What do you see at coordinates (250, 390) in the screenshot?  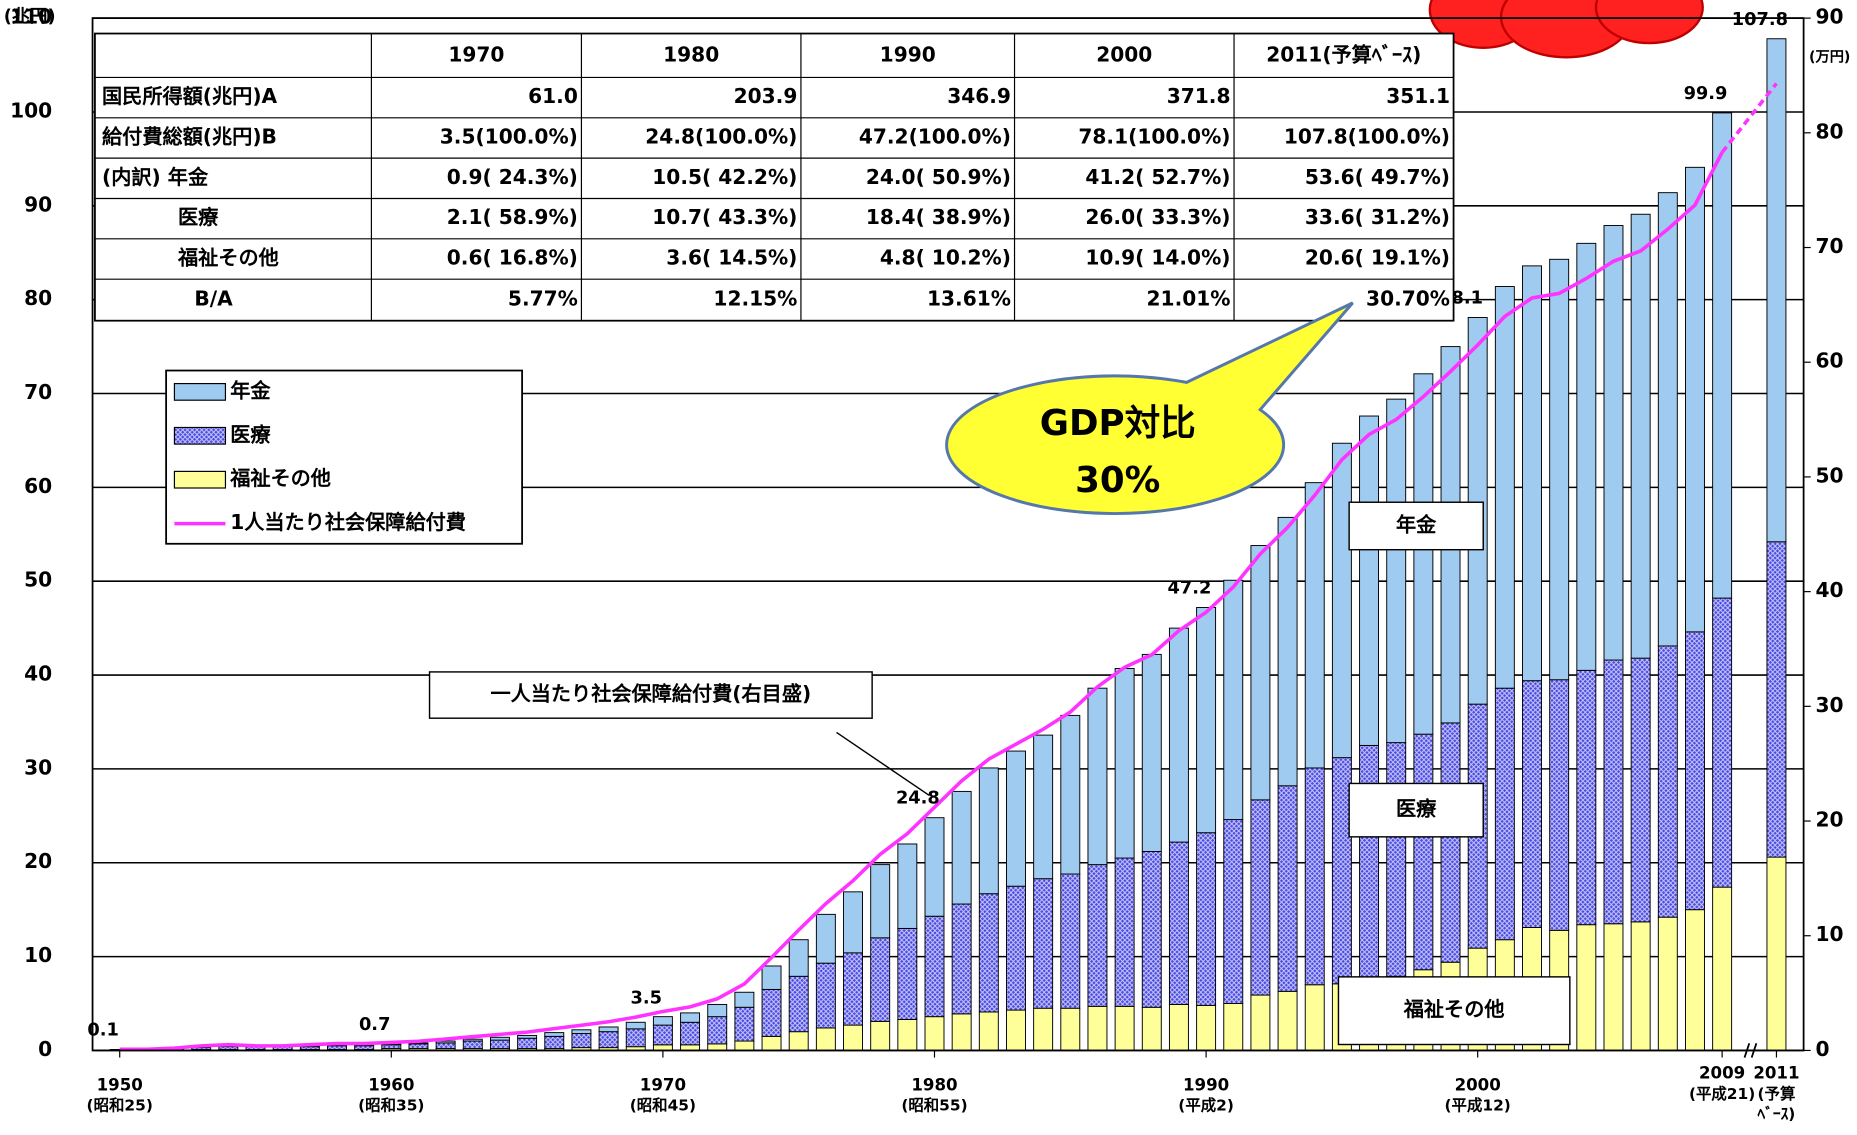 I see `legend-label: 年金` at bounding box center [250, 390].